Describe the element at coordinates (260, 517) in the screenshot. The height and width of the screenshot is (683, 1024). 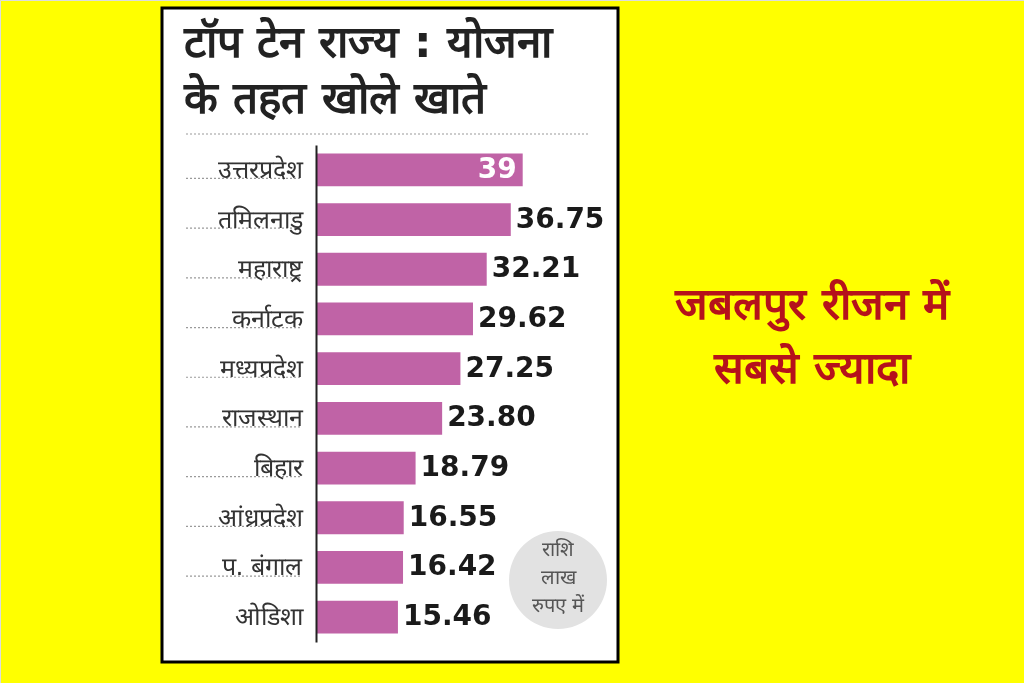
I see `y-tick-label: आंध्रप्रदेश` at that location.